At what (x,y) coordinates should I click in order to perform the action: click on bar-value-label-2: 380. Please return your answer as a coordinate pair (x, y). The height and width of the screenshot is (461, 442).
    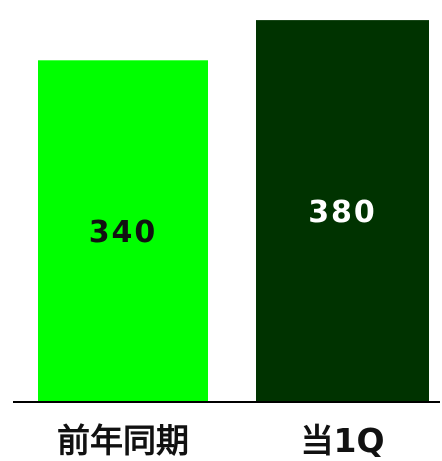
    Looking at the image, I should click on (342, 212).